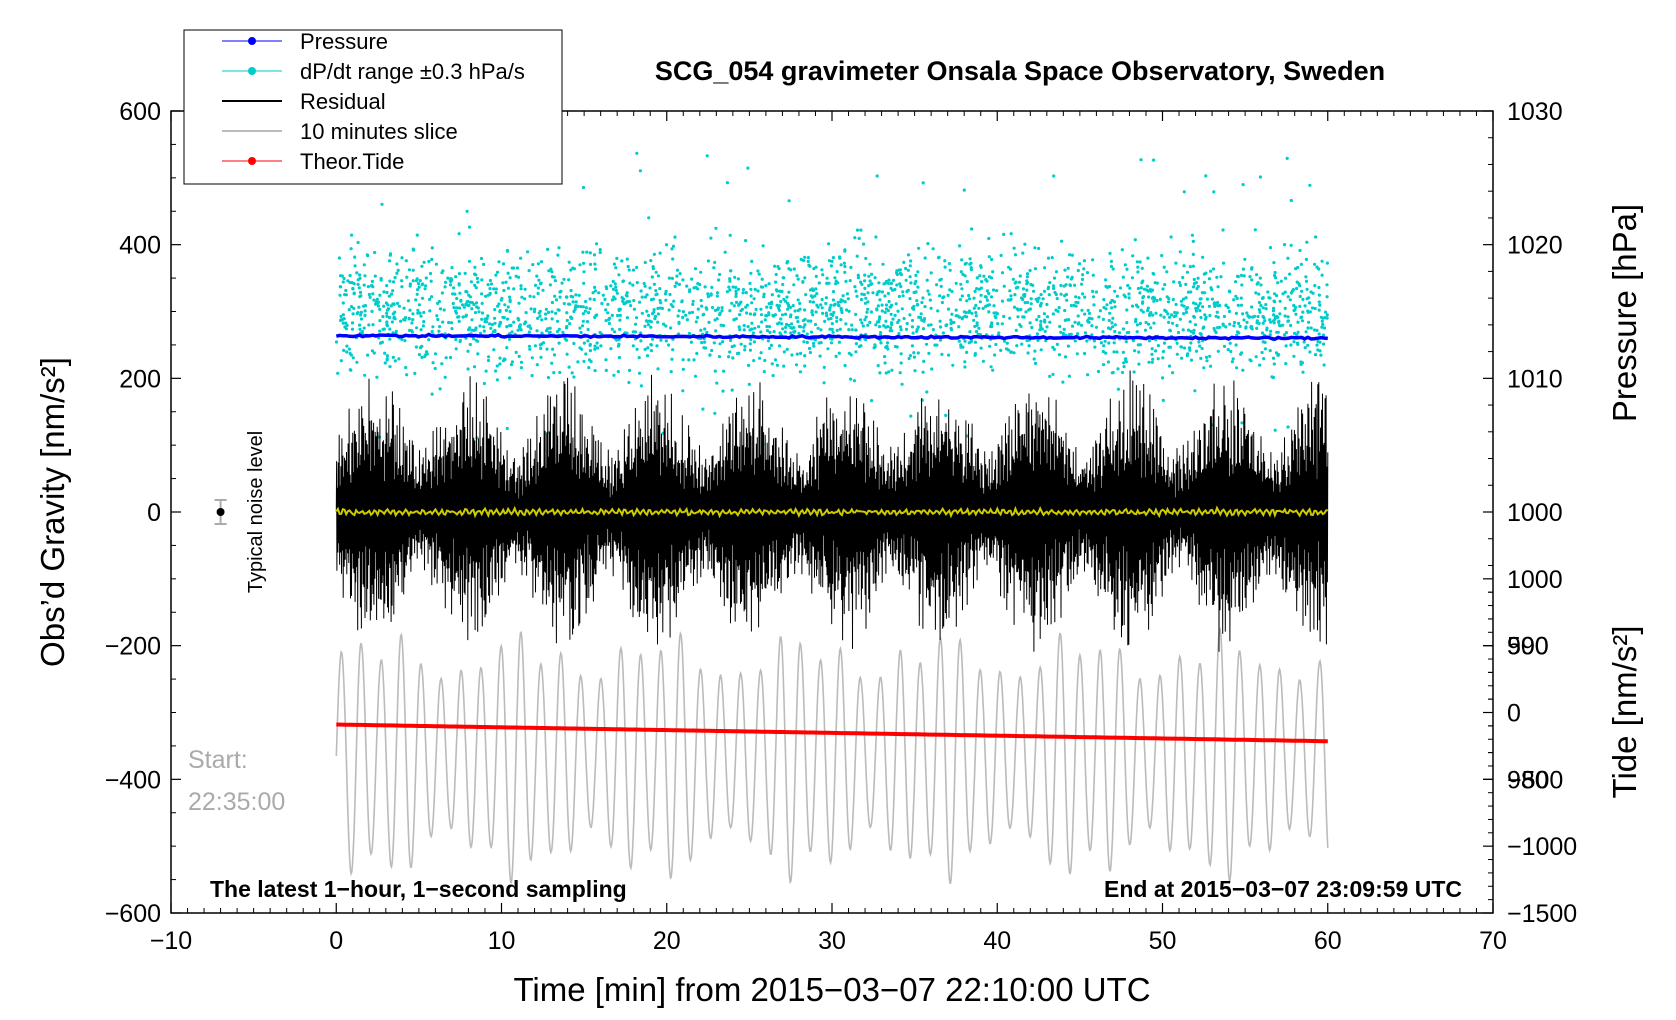 The width and height of the screenshot is (1676, 1020). I want to click on noise-marker, so click(220, 512).